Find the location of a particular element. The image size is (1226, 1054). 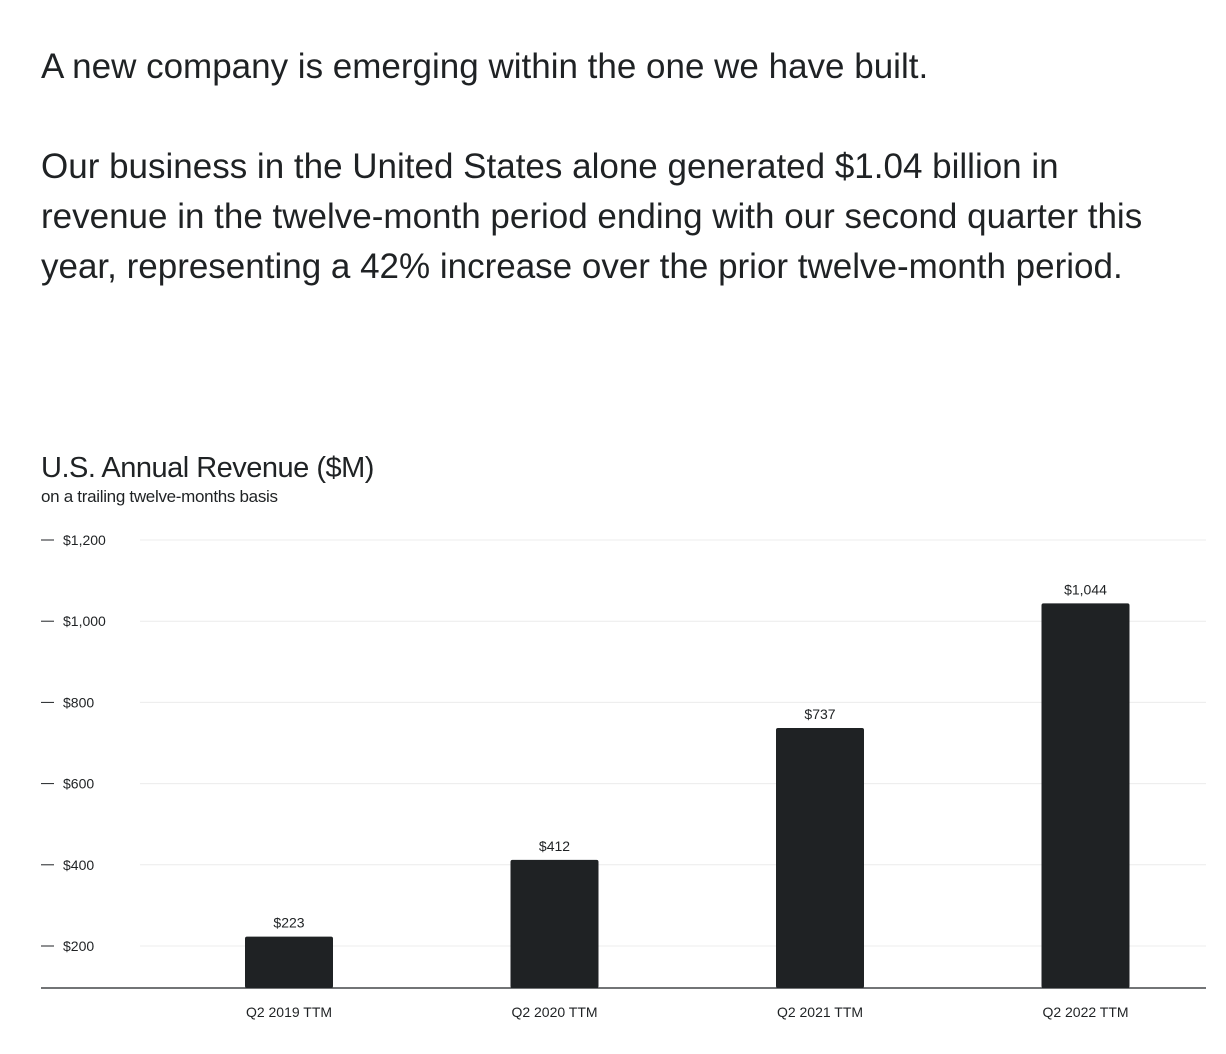

y-tick-label: $800 is located at coordinates (78, 702).